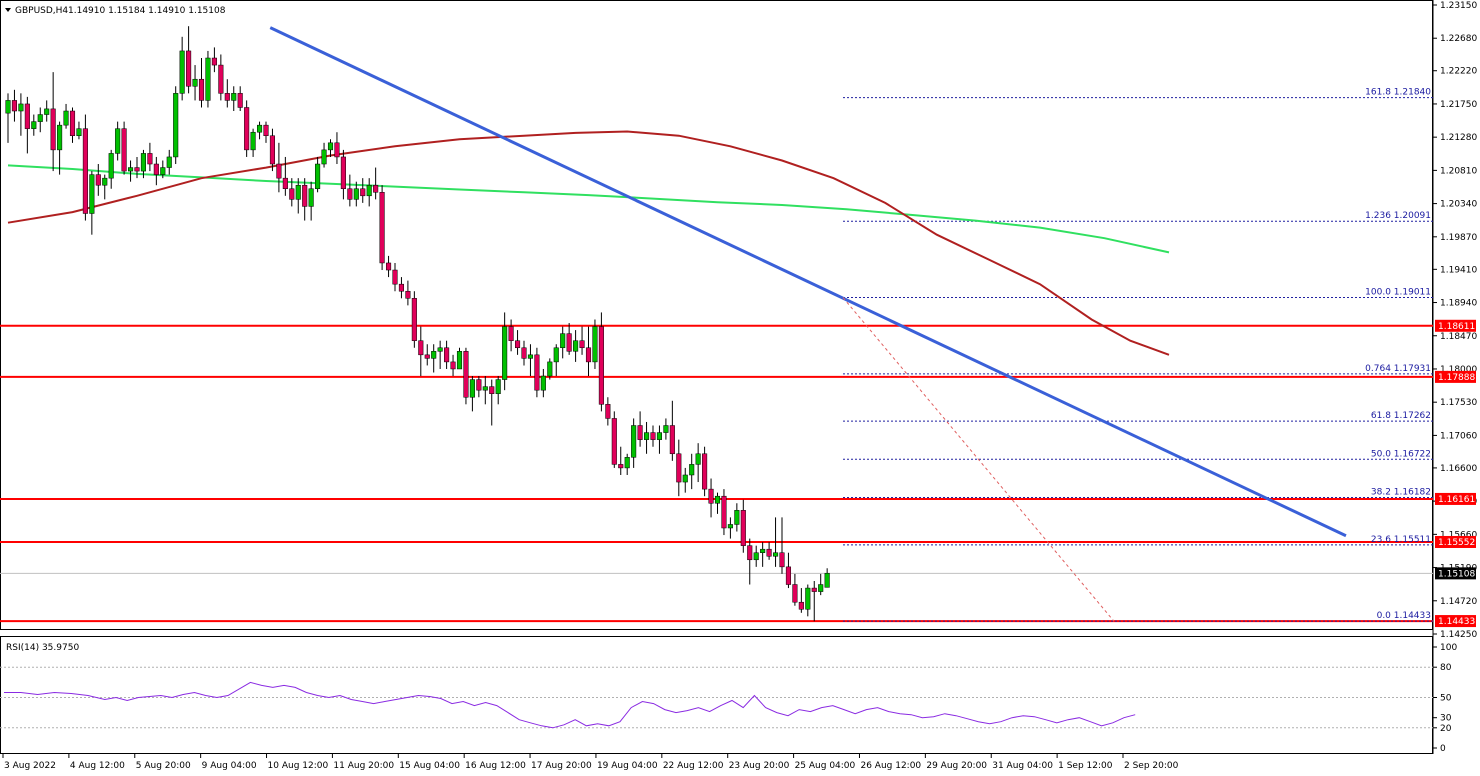 The image size is (1480, 776). Describe the element at coordinates (1458, 138) in the screenshot. I see `price-tick-label: 1.21280` at that location.